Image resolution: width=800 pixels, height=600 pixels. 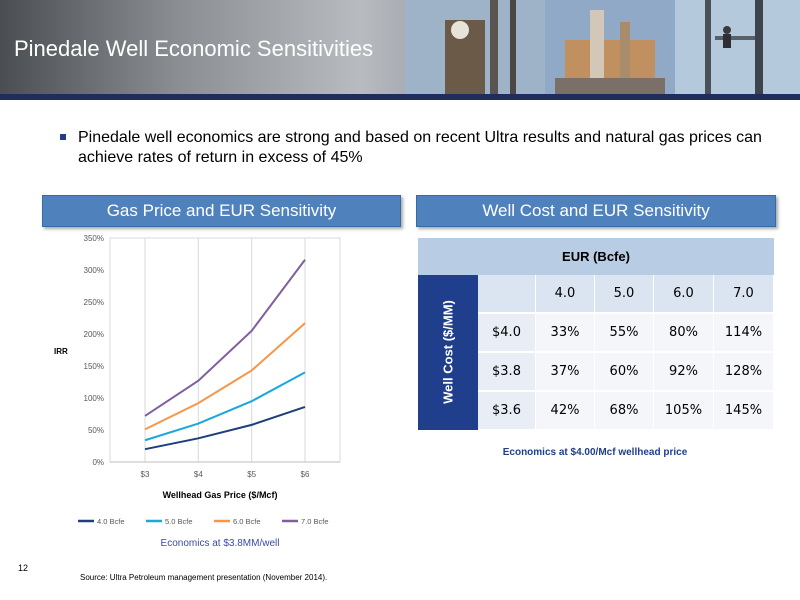 What do you see at coordinates (98, 462) in the screenshot?
I see `y-tick-label: 0%` at bounding box center [98, 462].